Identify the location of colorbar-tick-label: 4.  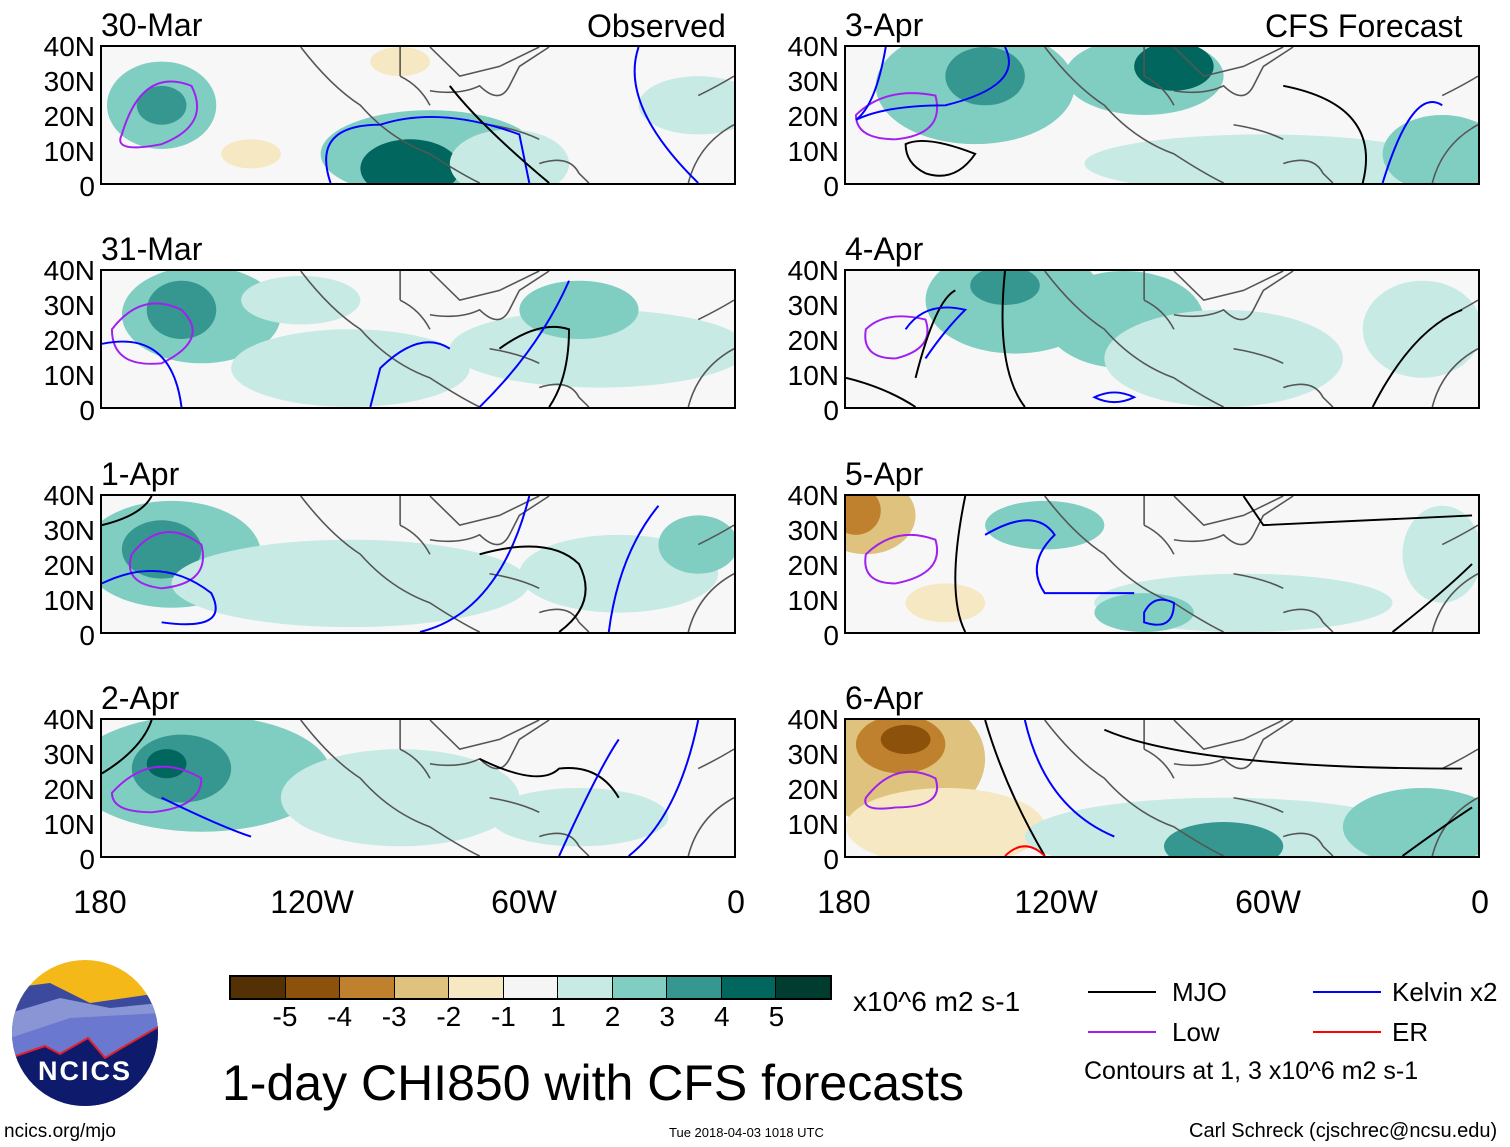
(722, 1016).